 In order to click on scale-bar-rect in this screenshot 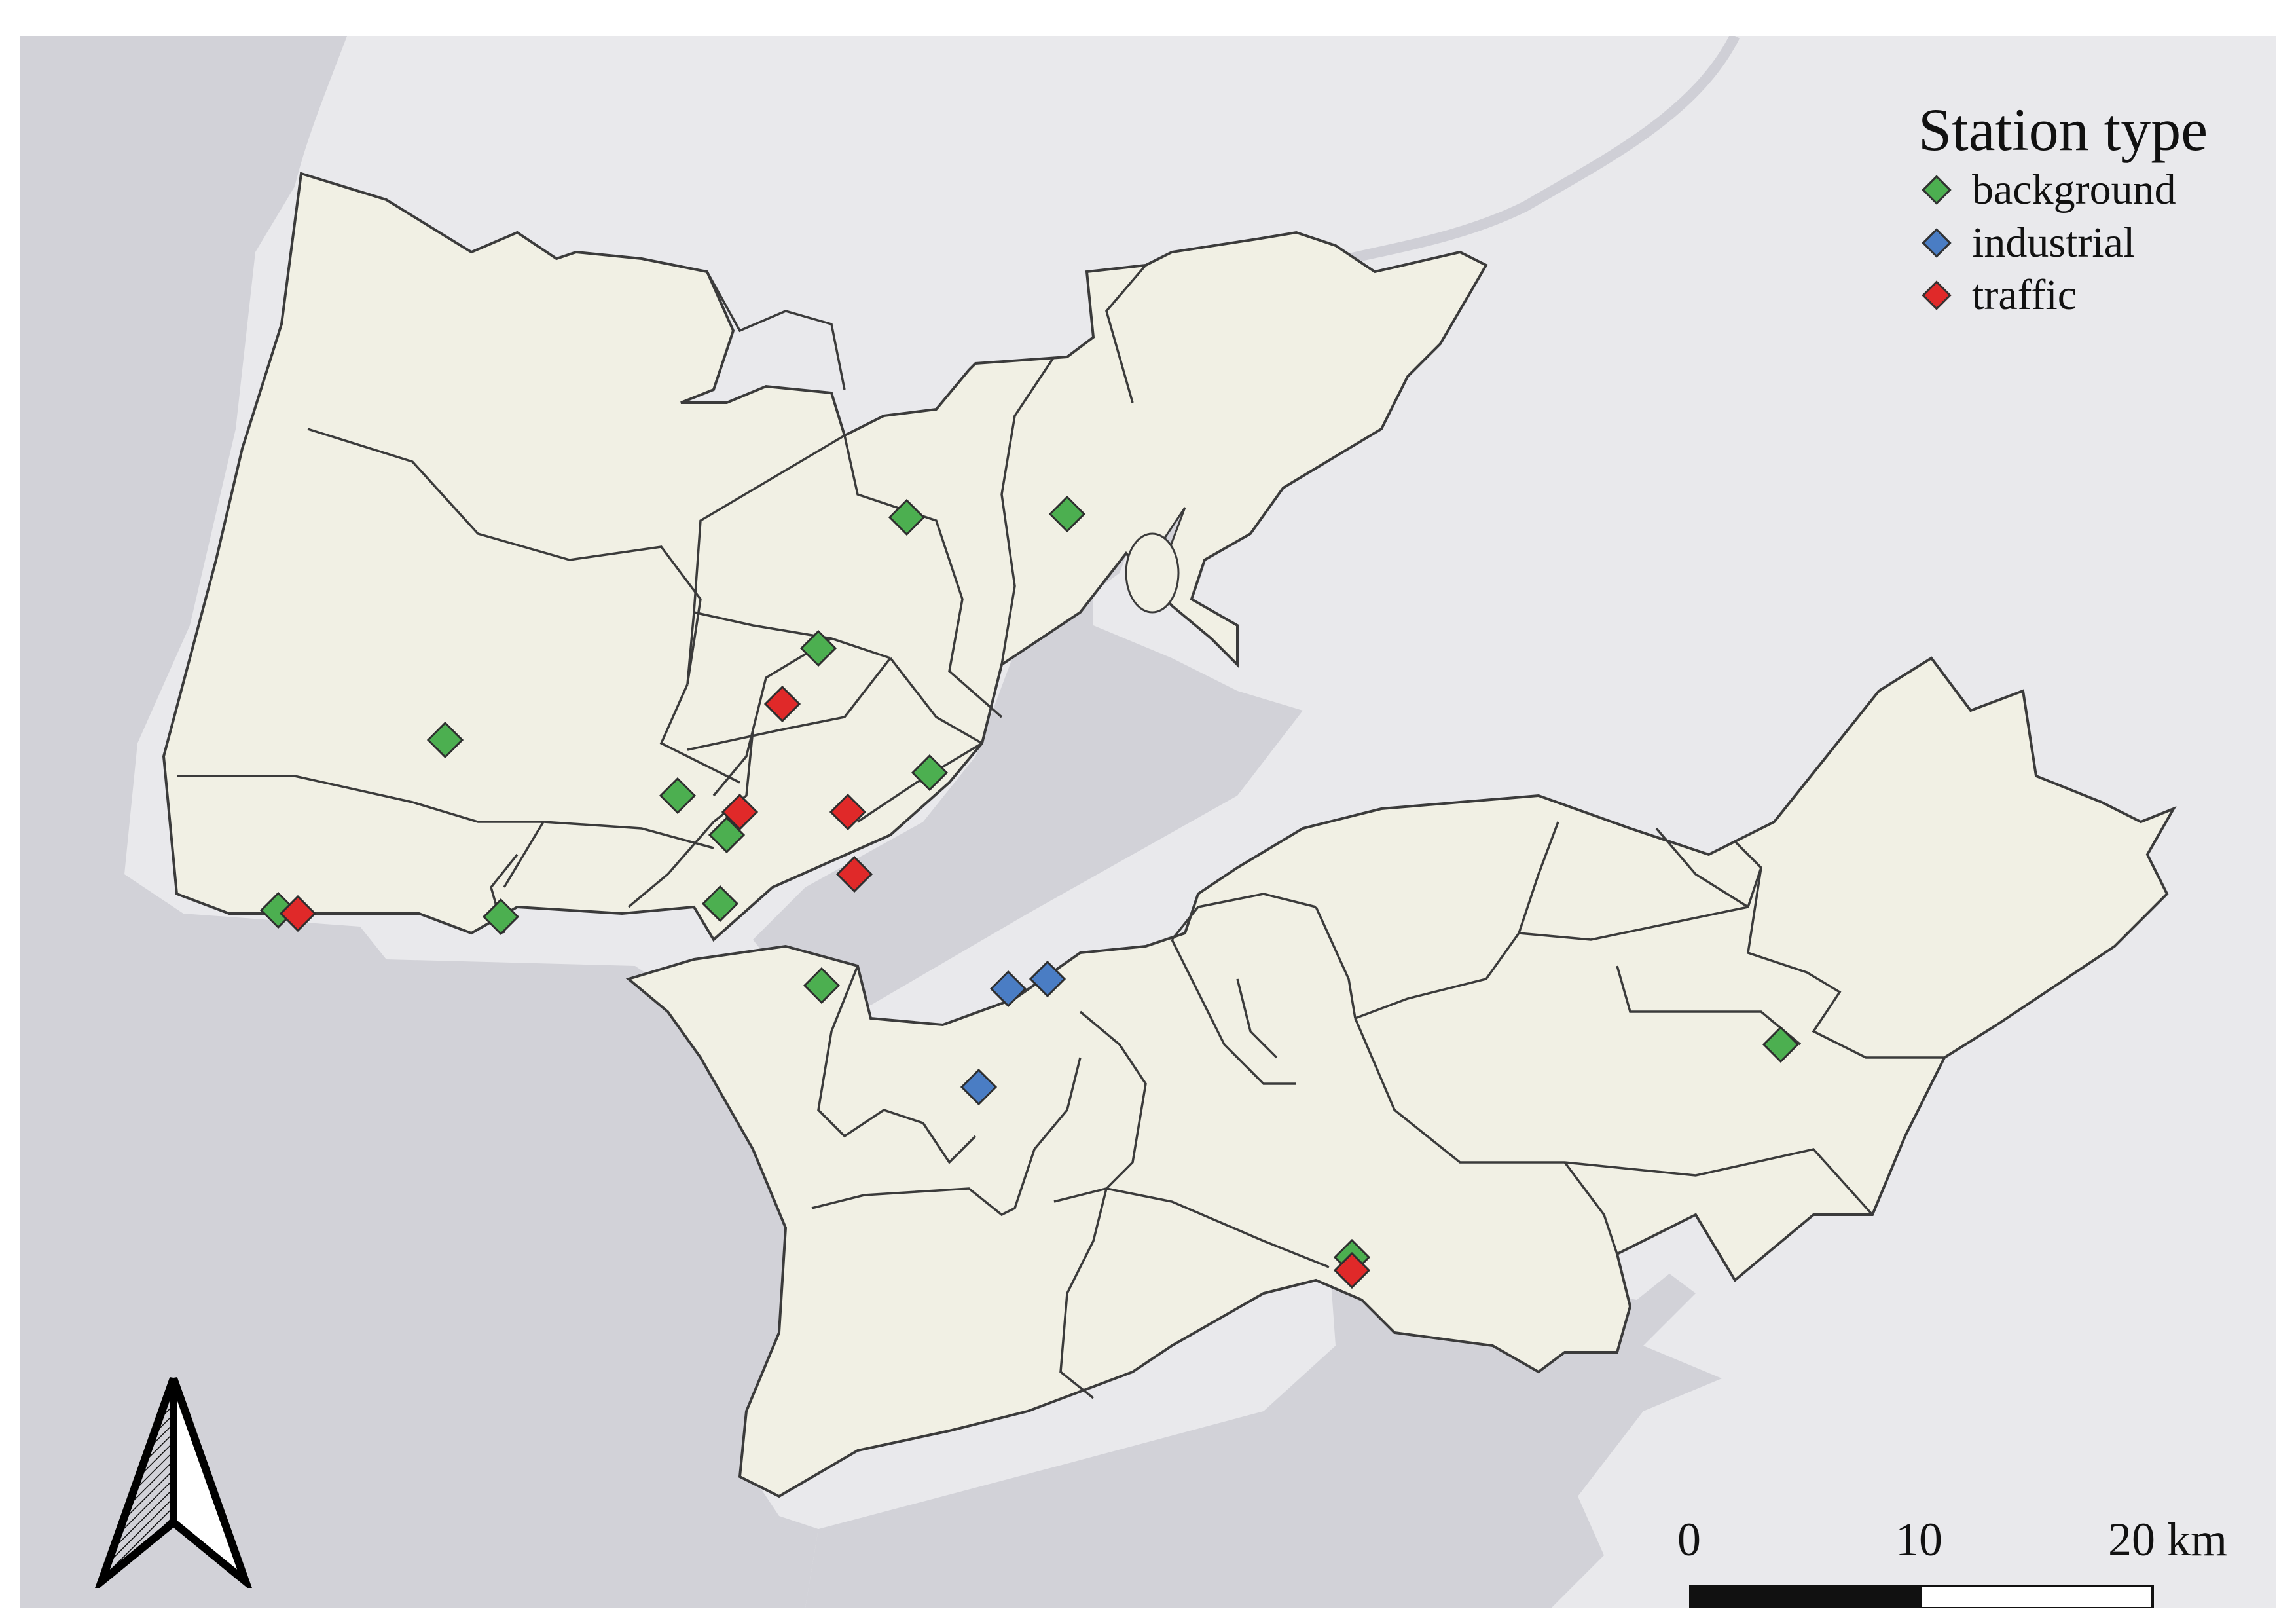, I will do `click(1921, 1596)`.